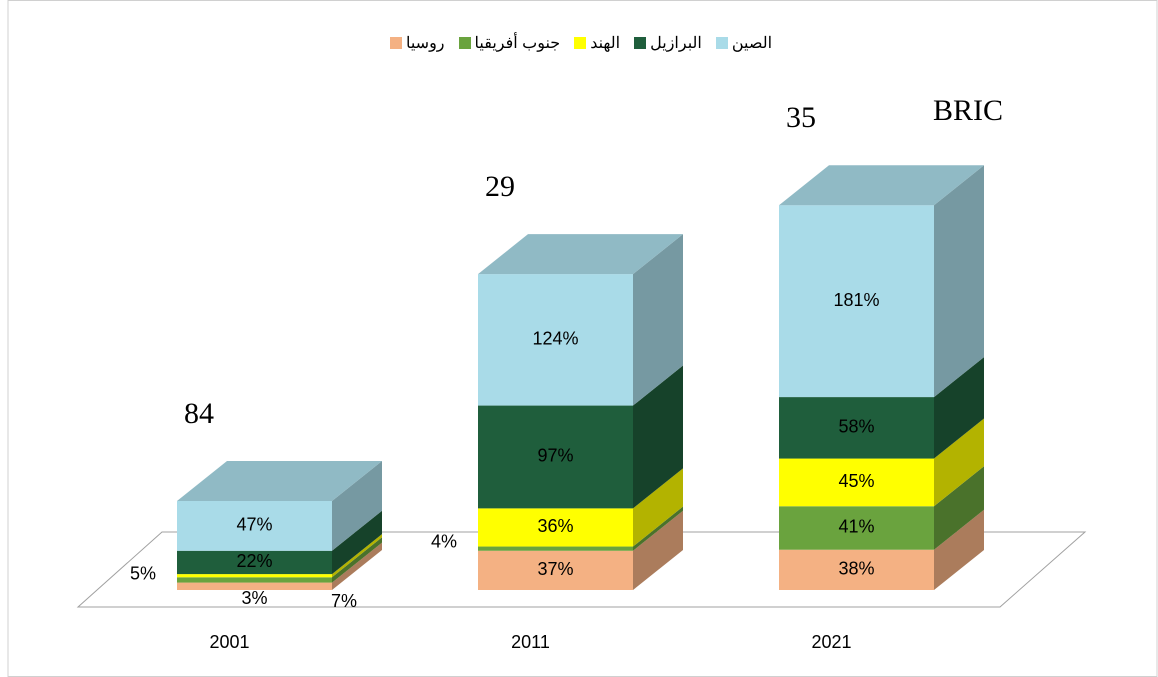 Image resolution: width=1158 pixels, height=677 pixels. I want to click on top-label: 35, so click(801, 117).